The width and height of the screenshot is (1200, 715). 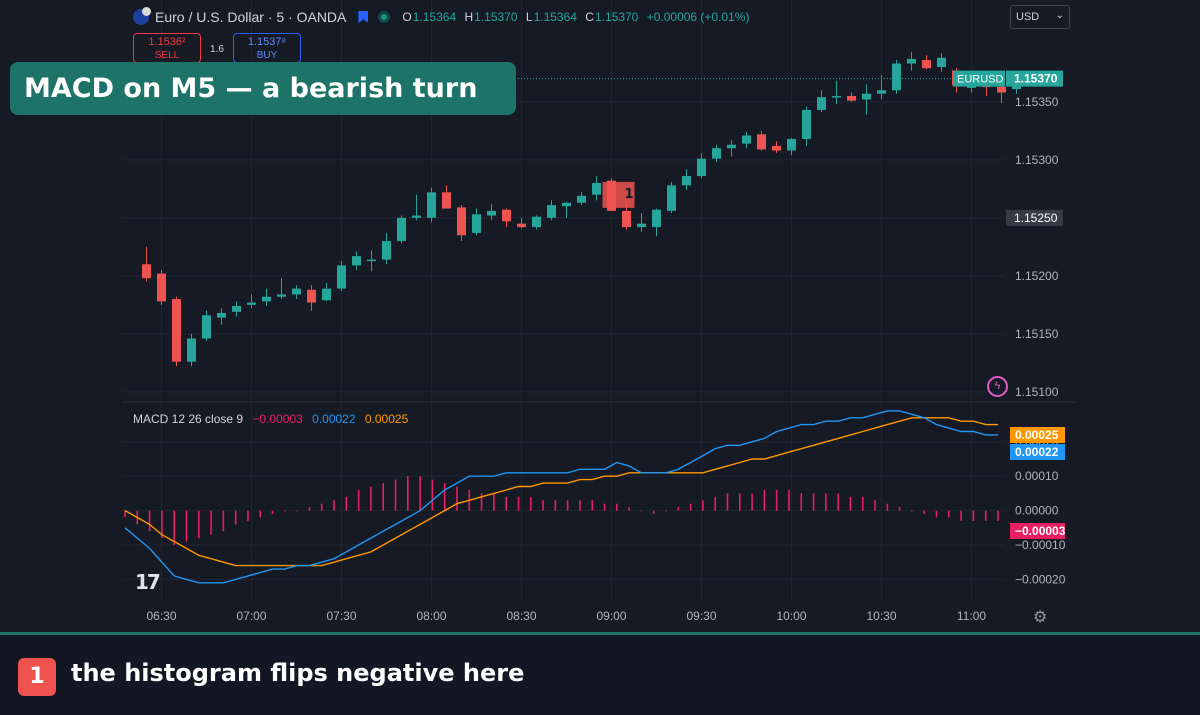 What do you see at coordinates (616, 17) in the screenshot?
I see `ohlc-close-value: 1.15370` at bounding box center [616, 17].